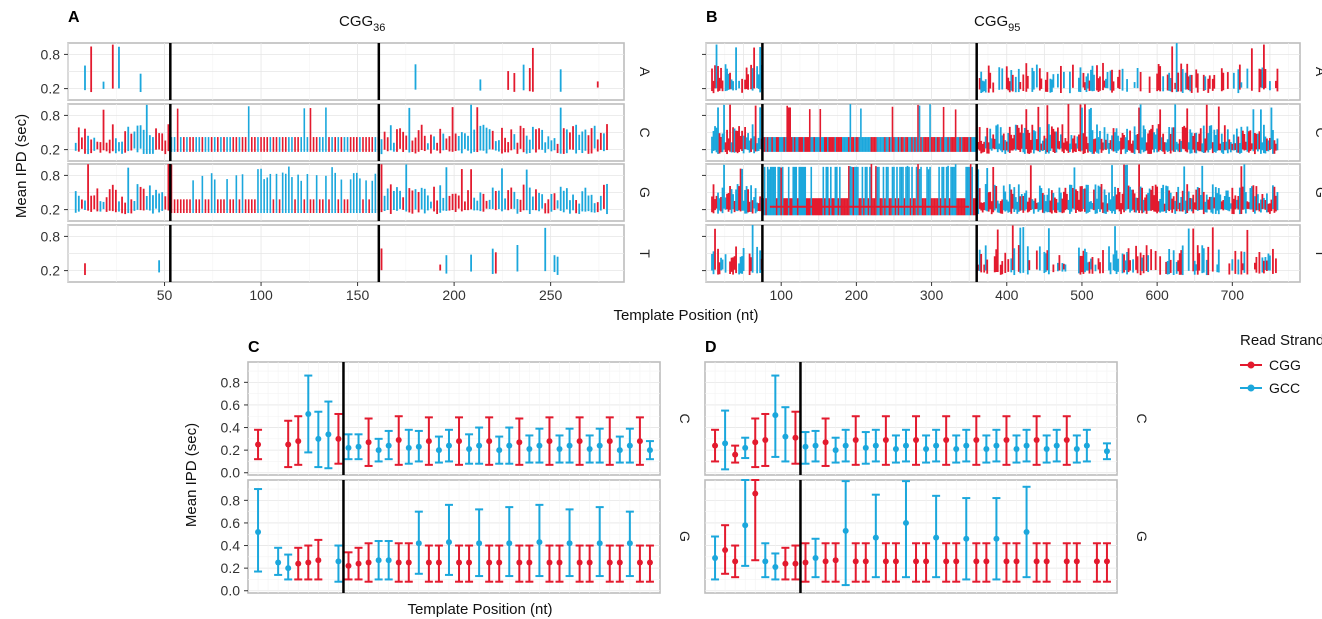 This screenshot has width=1322, height=619. What do you see at coordinates (1251, 365) in the screenshot?
I see `legend-swatch-dot-cgg` at bounding box center [1251, 365].